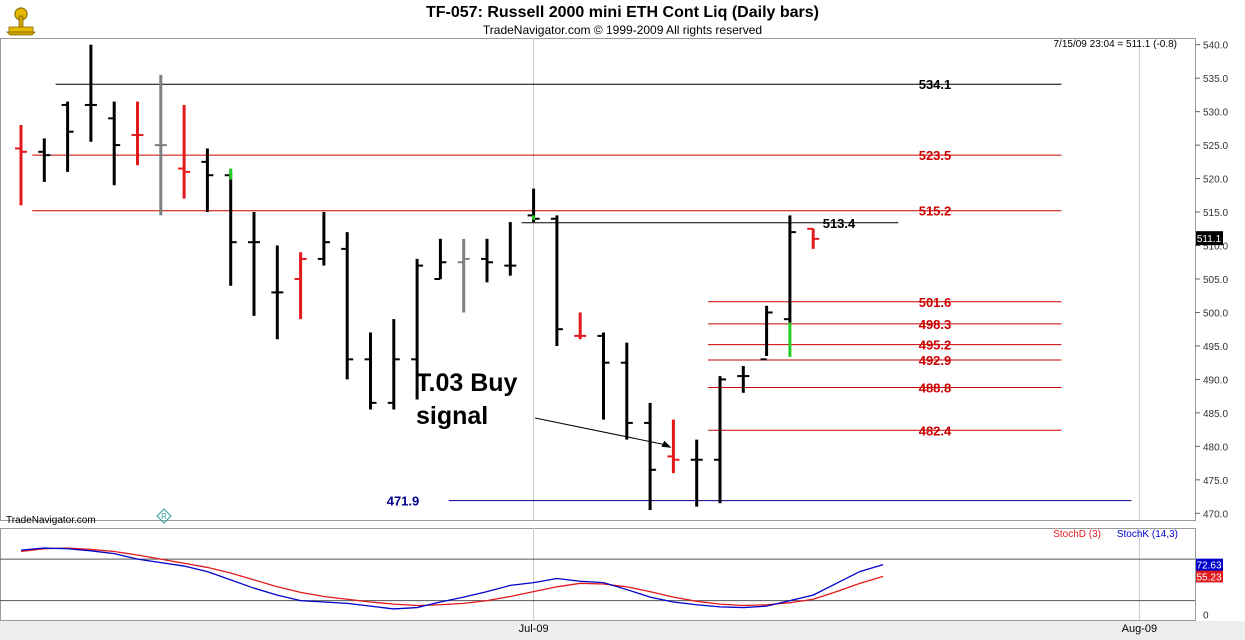 The height and width of the screenshot is (640, 1245). I want to click on stoch-legend-entry: StochD (3), so click(1077, 534).